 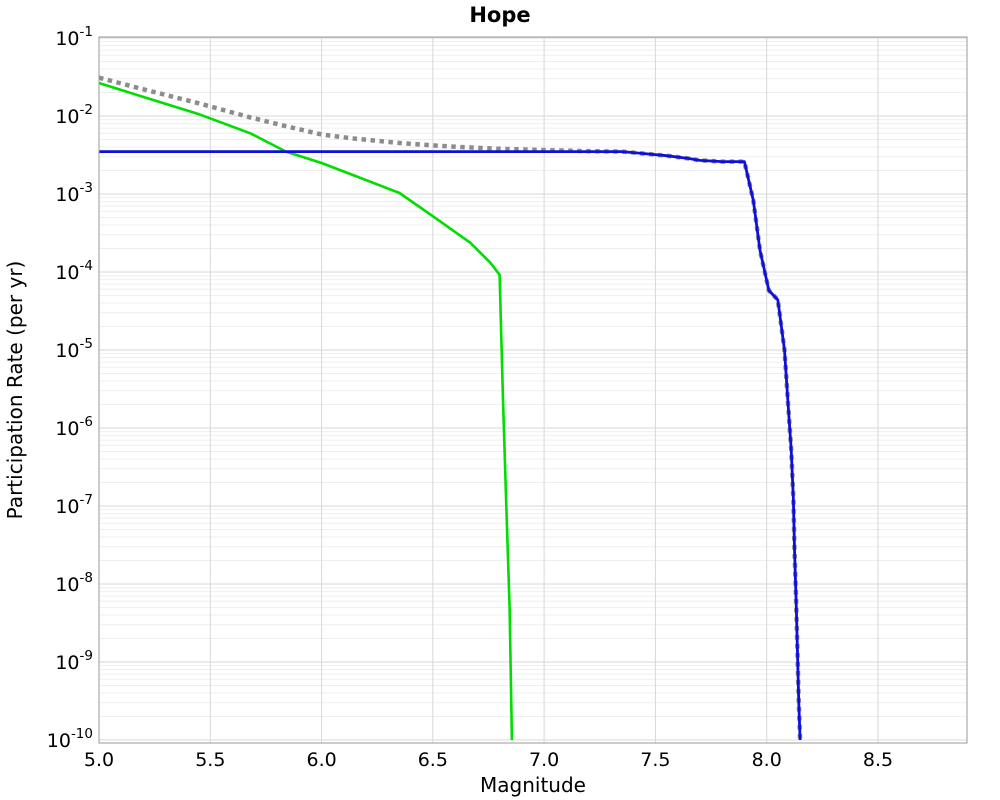 What do you see at coordinates (210, 760) in the screenshot?
I see `x-tick-label: 5.5` at bounding box center [210, 760].